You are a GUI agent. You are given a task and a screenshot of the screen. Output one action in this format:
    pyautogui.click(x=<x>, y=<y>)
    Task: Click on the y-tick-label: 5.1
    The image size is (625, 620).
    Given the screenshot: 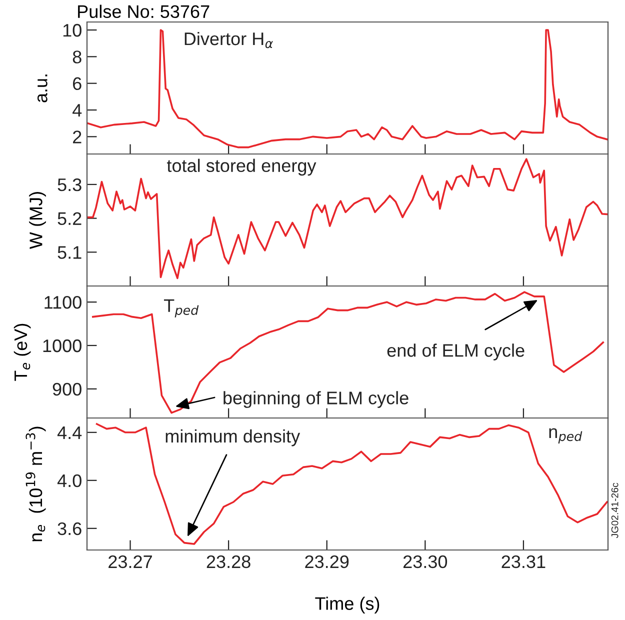 What is the action you would take?
    pyautogui.click(x=70, y=252)
    